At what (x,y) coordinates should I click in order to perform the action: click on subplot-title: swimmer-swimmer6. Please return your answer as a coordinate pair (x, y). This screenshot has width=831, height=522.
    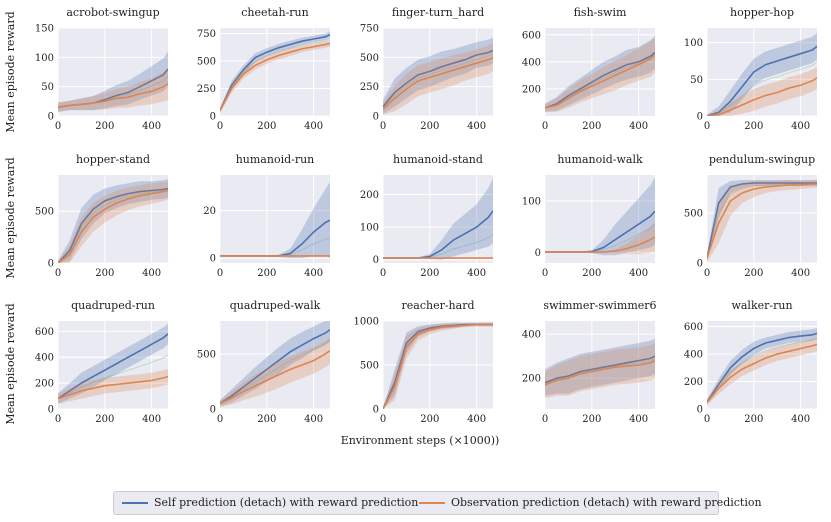
    Looking at the image, I should click on (599, 305).